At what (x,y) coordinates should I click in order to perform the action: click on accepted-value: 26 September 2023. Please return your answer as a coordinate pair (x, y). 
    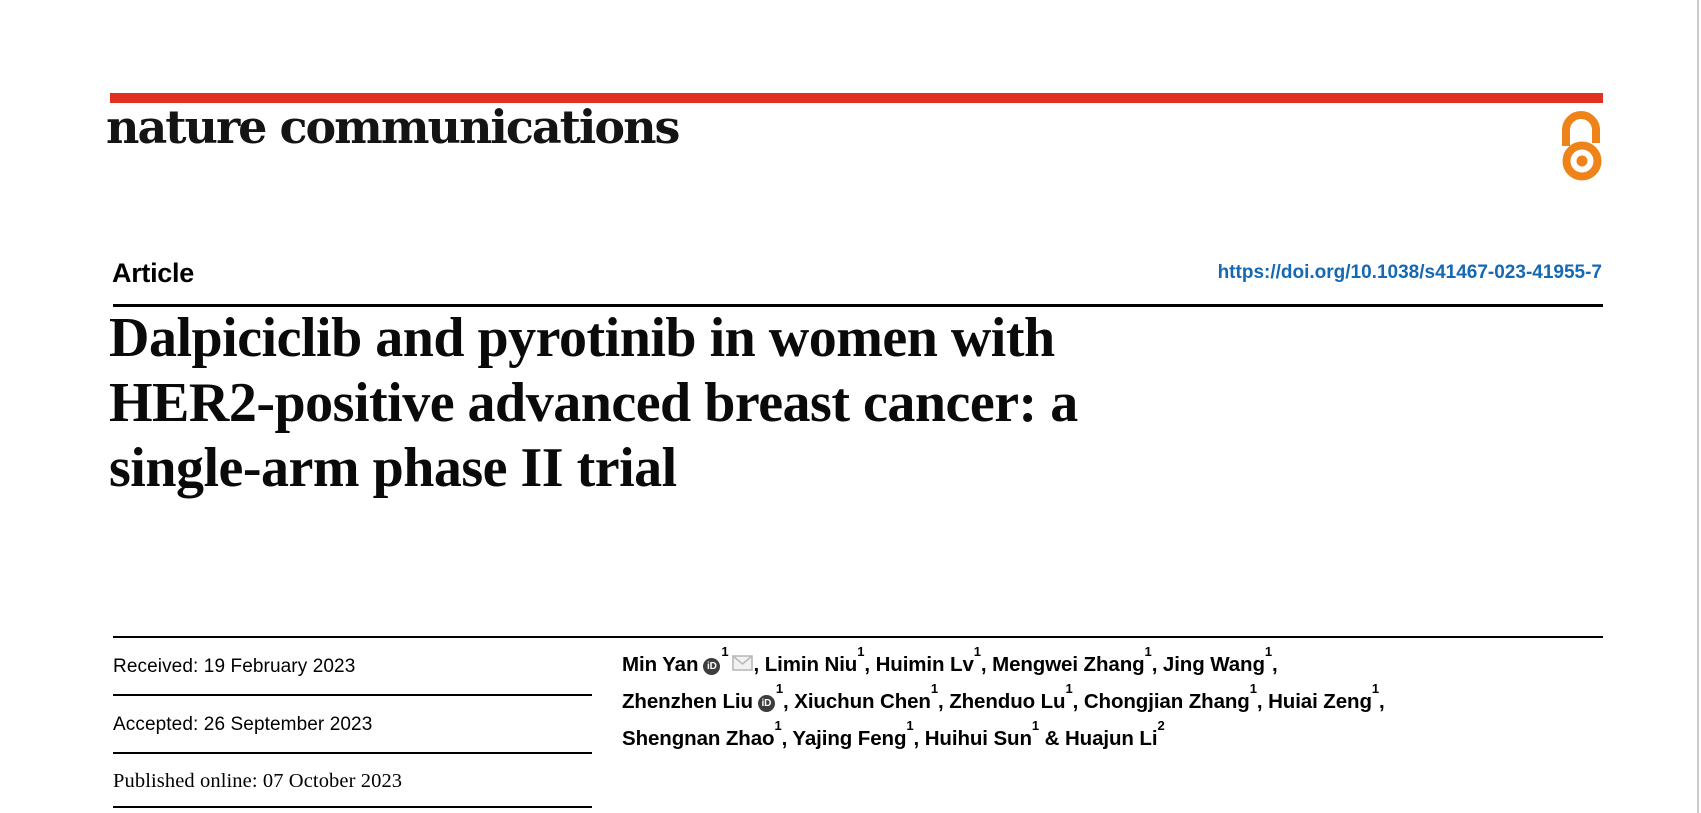
    Looking at the image, I should click on (288, 724).